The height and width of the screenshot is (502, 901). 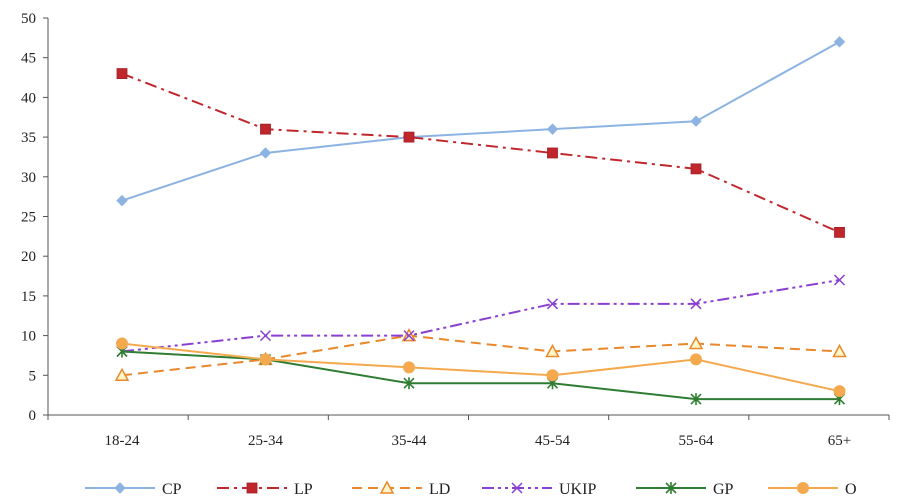 I want to click on legend: CP LP LD UKIP GP O, so click(x=471, y=489).